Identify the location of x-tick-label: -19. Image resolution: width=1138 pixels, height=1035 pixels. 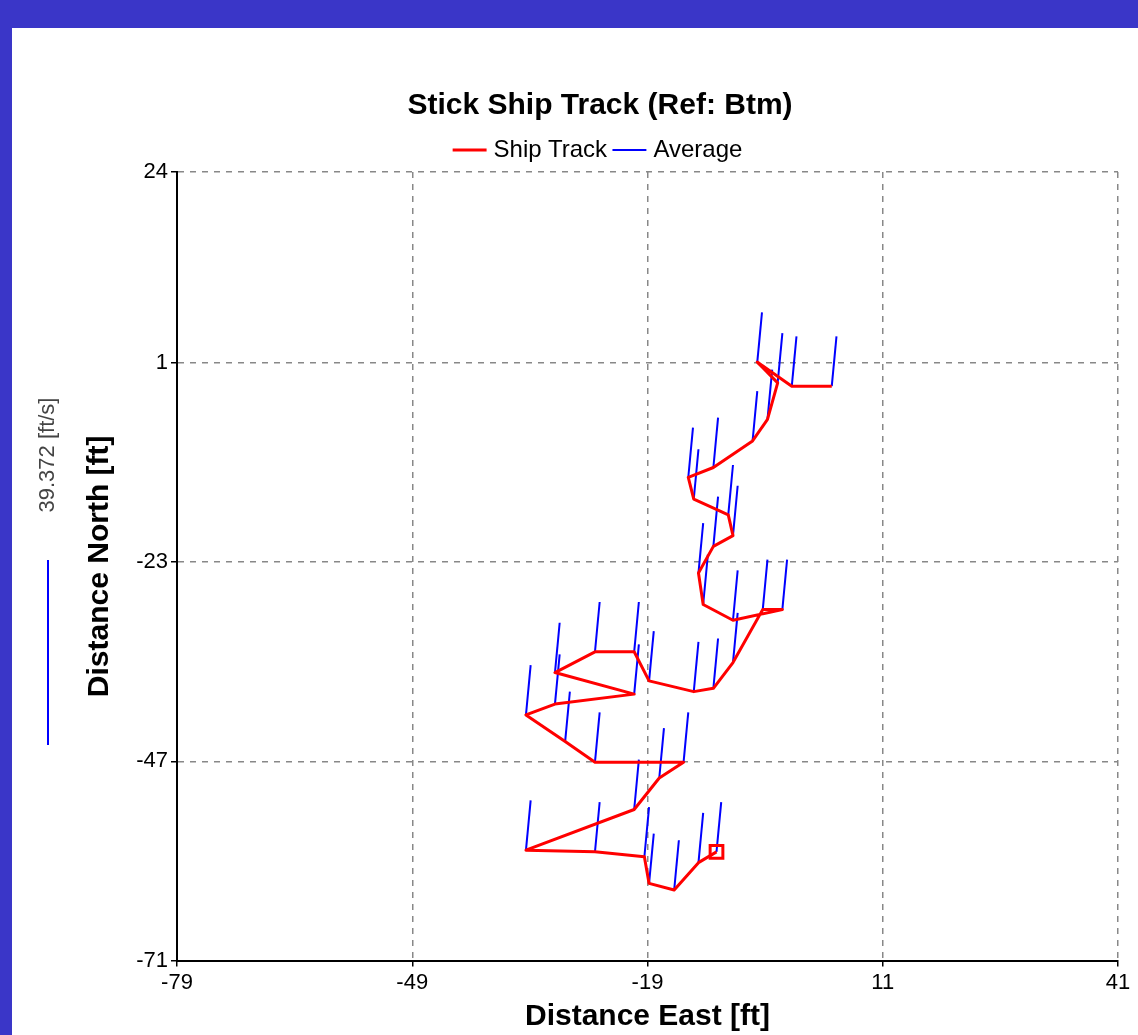
(647, 981).